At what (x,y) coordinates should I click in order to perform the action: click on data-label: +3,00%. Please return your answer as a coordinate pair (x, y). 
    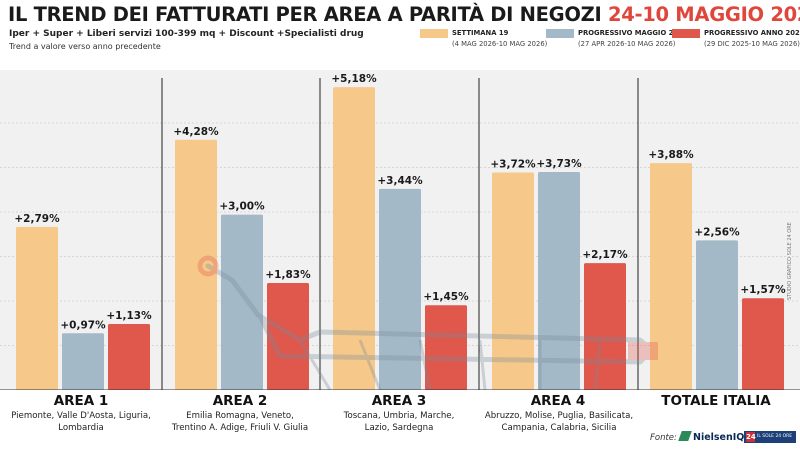
    Looking at the image, I should click on (242, 207).